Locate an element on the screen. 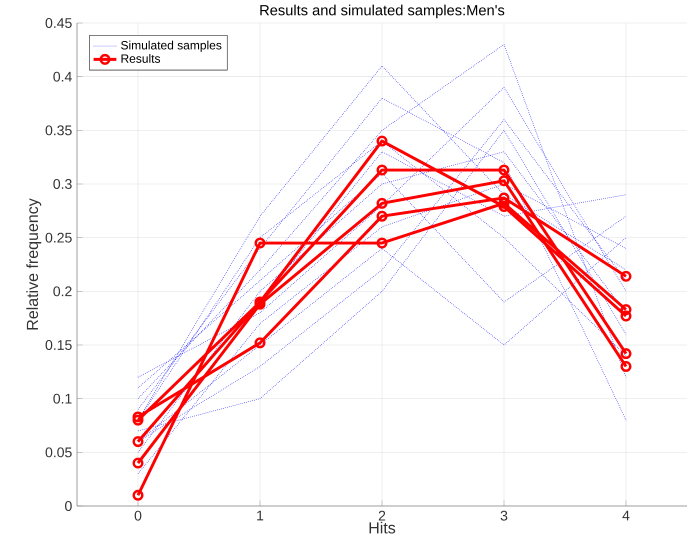 This screenshot has height=558, width=692. legend-label: Simulated samples is located at coordinates (171, 46).